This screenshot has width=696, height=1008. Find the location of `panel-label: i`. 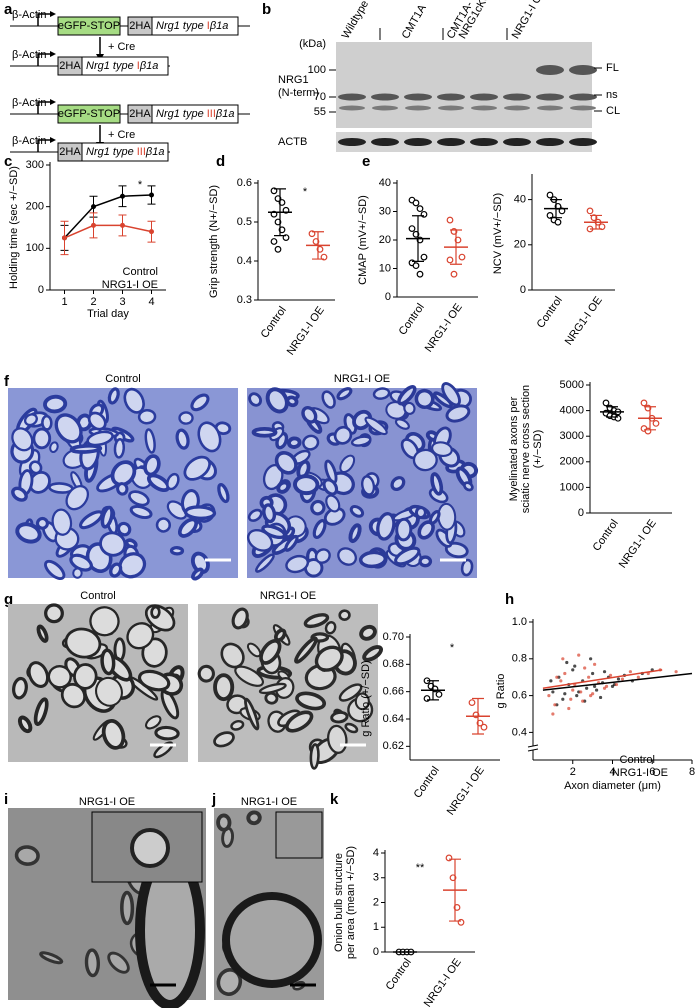

panel-label: i is located at coordinates (6, 799).